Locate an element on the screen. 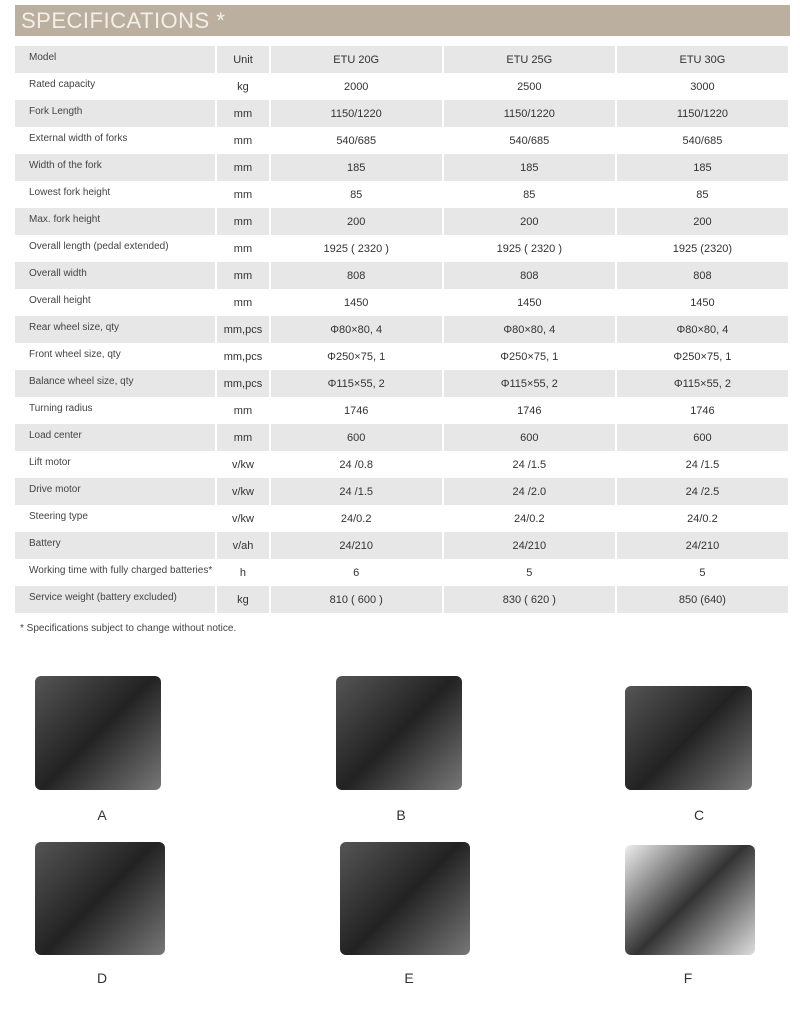  page-title: SPECIFICATIONS * is located at coordinates (402, 20).